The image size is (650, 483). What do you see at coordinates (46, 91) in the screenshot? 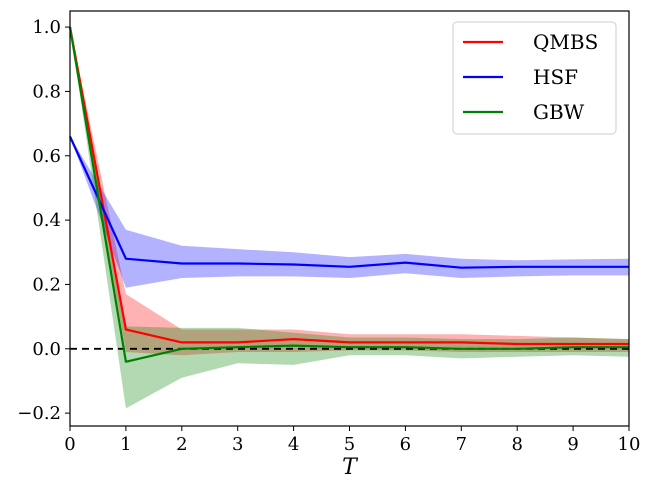
I see `y-tick-label: 0.8` at bounding box center [46, 91].